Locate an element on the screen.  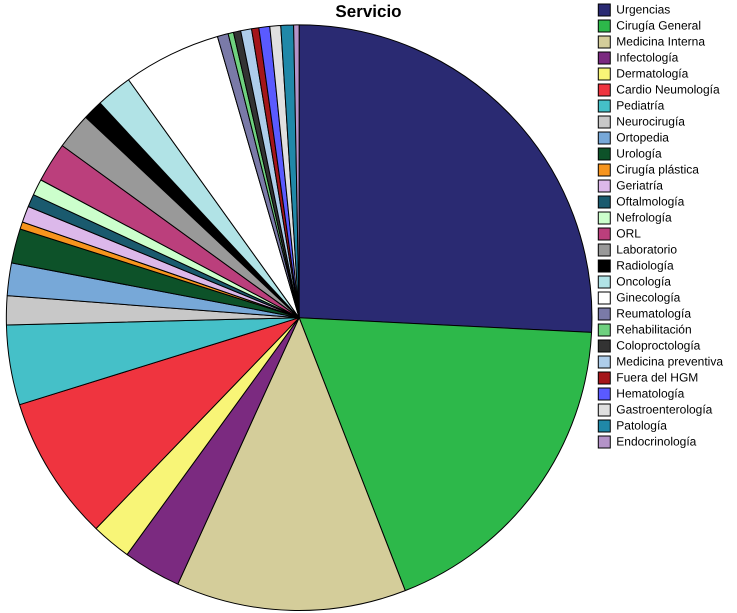
legend-label: Gastroenterología is located at coordinates (664, 409).